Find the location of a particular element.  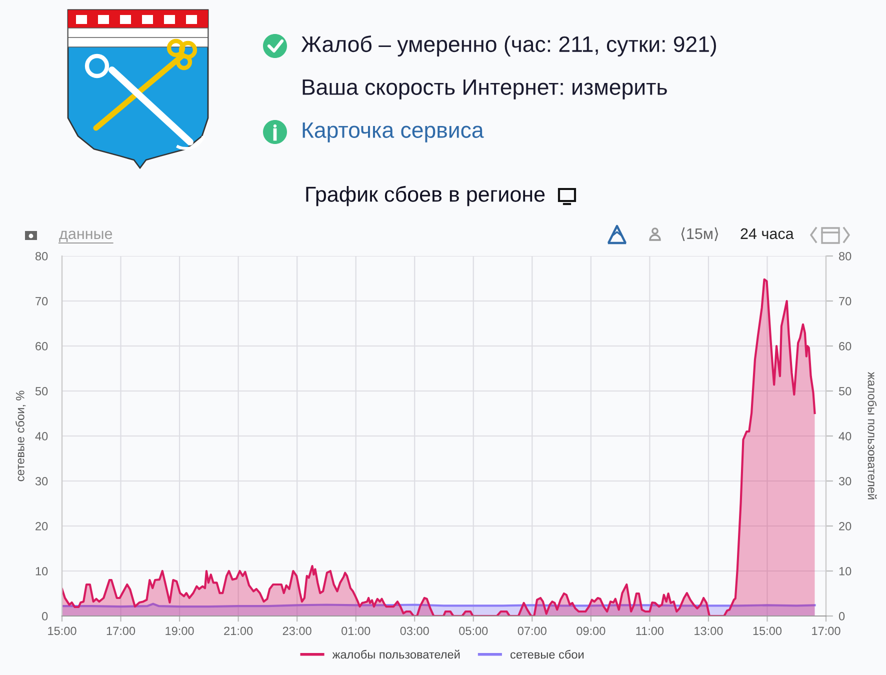

text: Ваша скорость Интернет: измерить is located at coordinates (484, 89).